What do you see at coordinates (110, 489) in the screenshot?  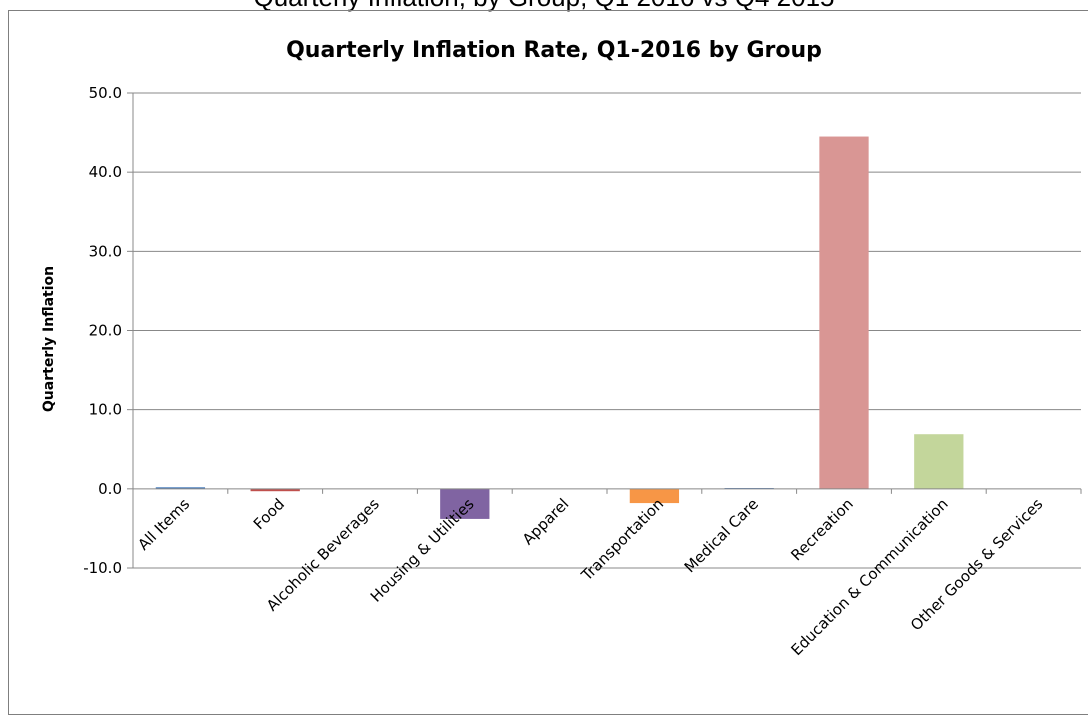 I see `y-tick-label: 0.0` at bounding box center [110, 489].